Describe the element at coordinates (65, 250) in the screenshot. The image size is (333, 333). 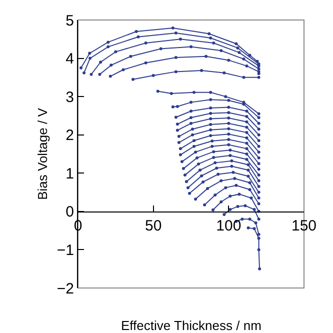
I see `y-tick-label: −1` at that location.